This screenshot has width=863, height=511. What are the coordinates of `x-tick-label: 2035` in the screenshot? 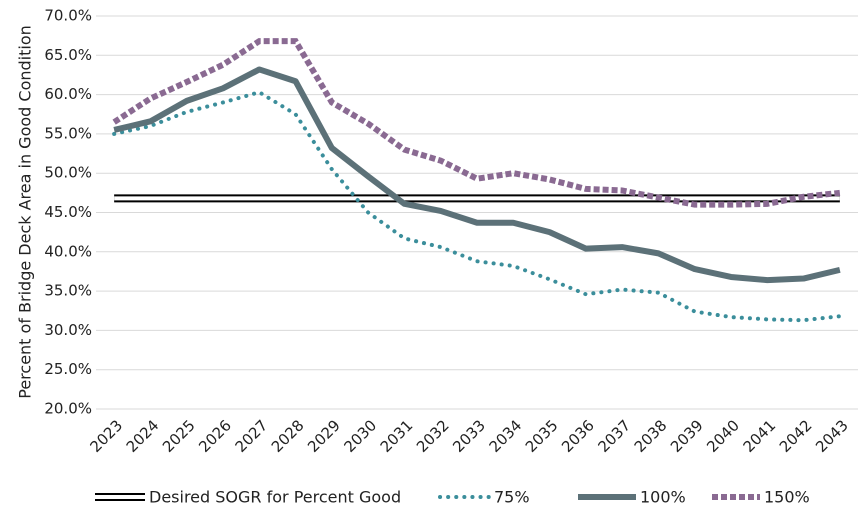 It's located at (542, 436).